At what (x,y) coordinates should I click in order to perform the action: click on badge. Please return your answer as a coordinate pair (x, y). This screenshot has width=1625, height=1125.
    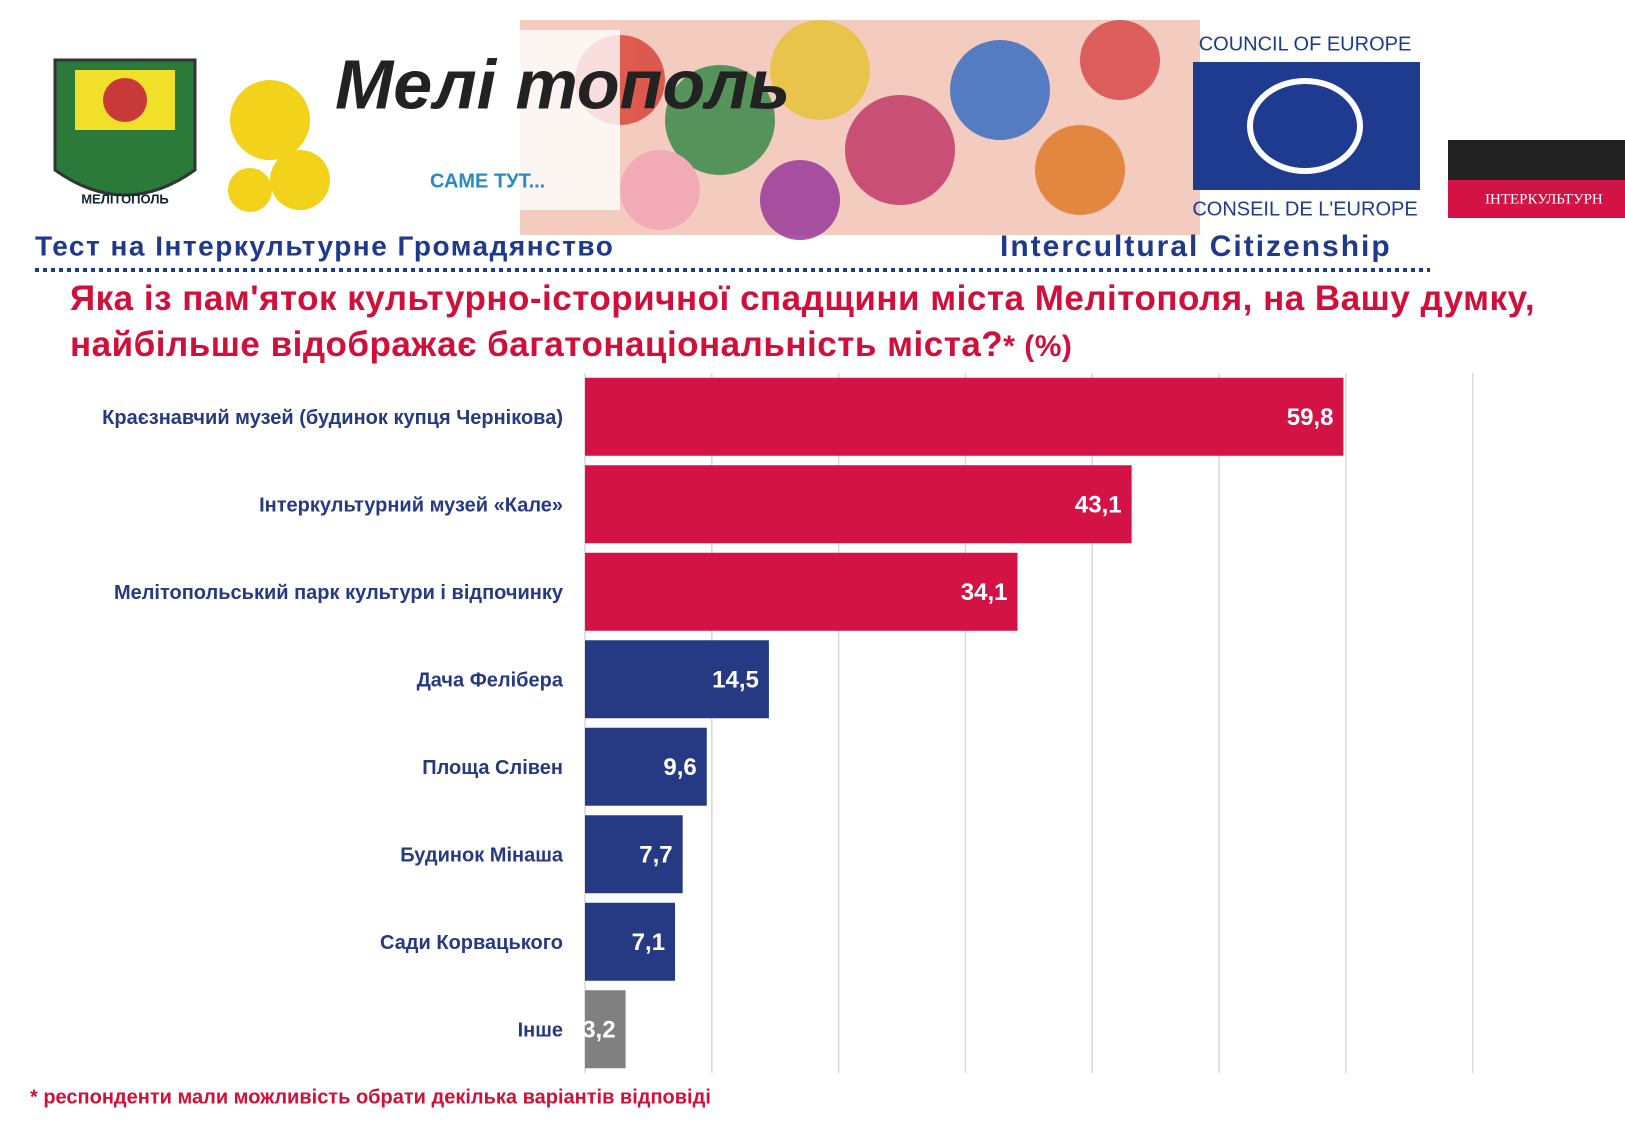
    Looking at the image, I should click on (1536, 199).